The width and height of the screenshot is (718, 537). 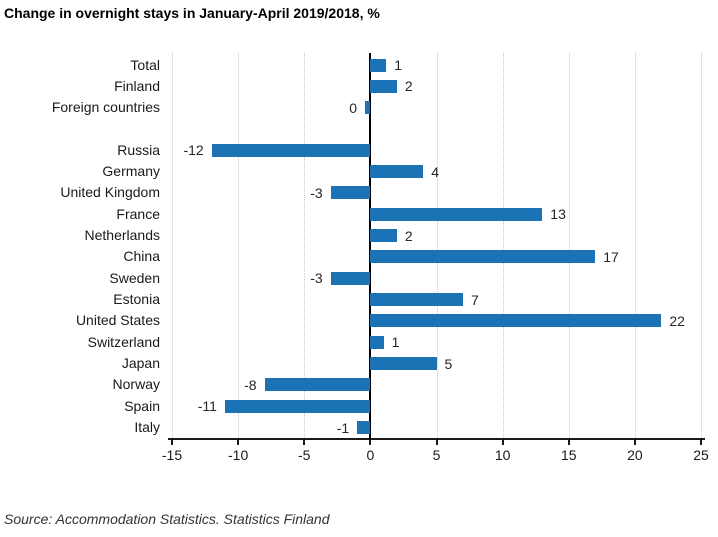 I want to click on bar-value-label: 5, so click(x=448, y=363).